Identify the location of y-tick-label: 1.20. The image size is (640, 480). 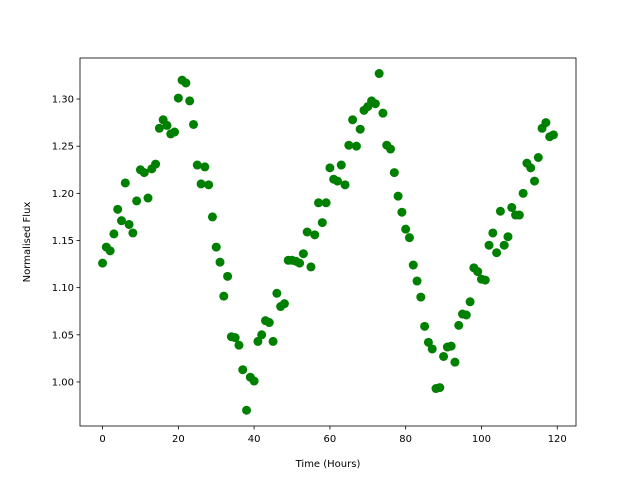
(63, 194).